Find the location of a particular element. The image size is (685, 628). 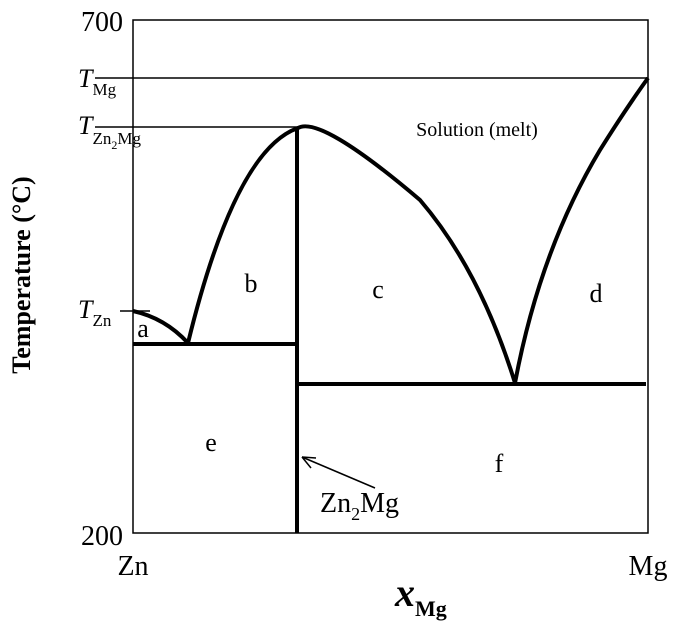

curve-a is located at coordinates (161, 327).